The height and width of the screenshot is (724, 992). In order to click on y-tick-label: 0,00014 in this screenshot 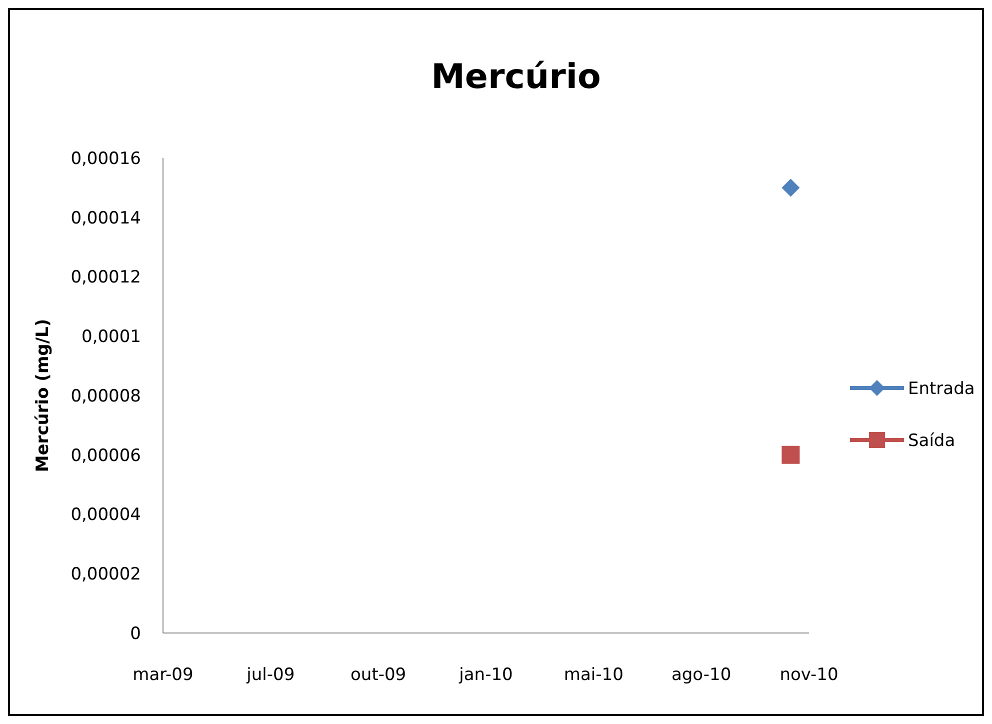, I will do `click(105, 218)`.